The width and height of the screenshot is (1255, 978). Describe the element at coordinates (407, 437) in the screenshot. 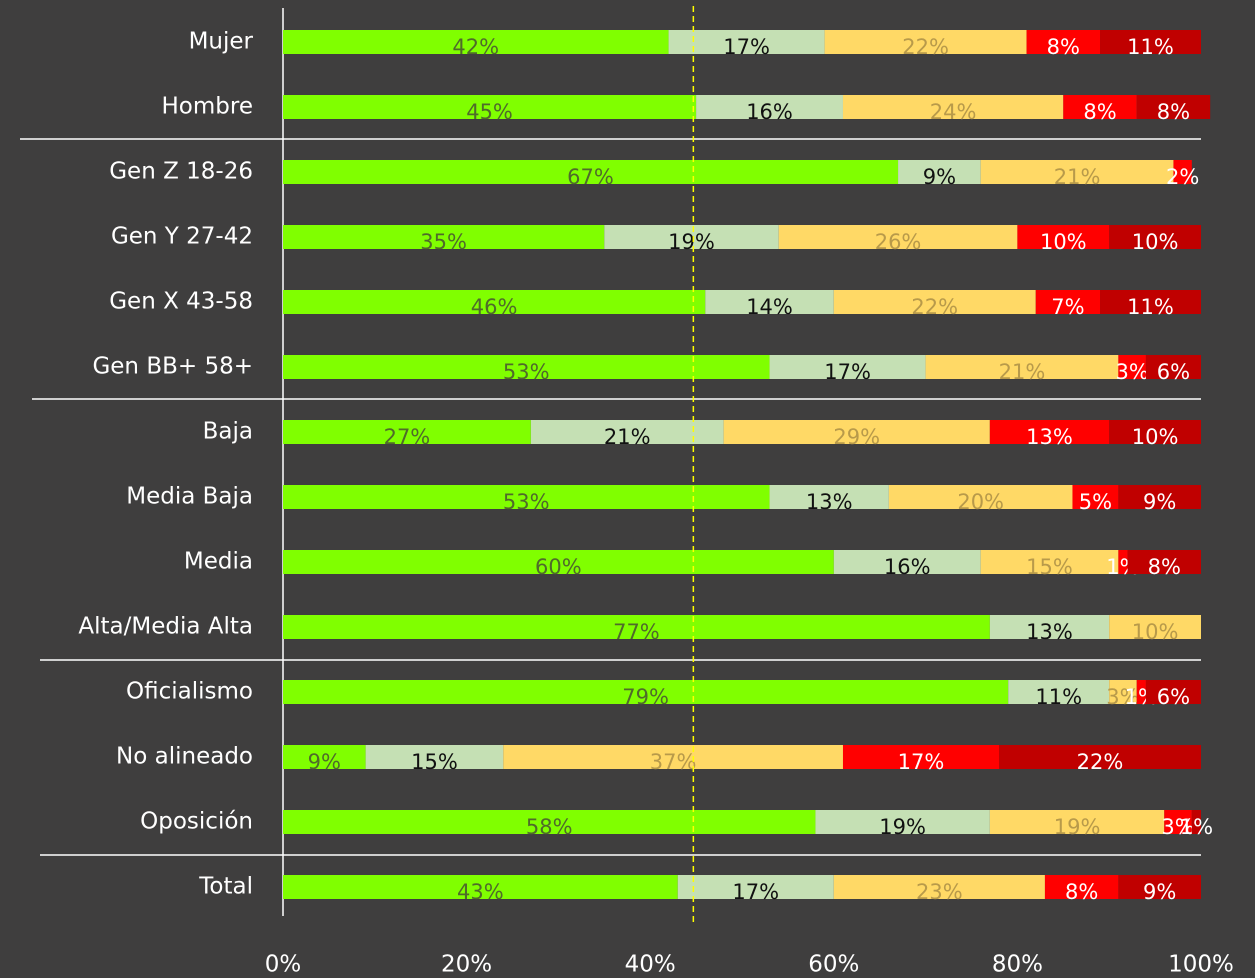

I see `value-label: 27%` at that location.